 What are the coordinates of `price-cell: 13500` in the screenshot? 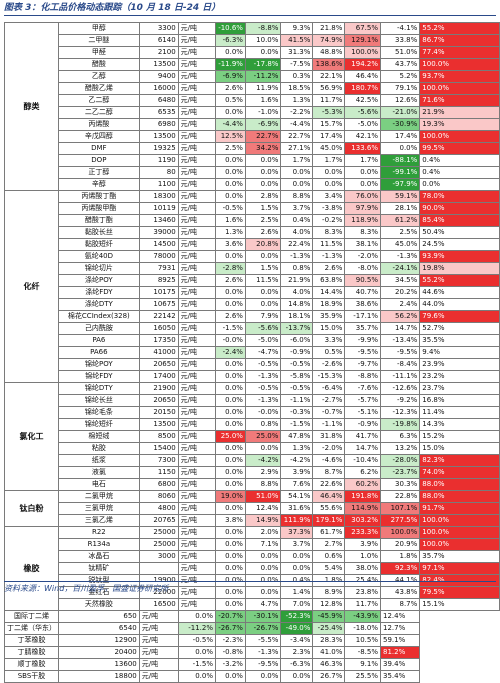 It's located at (158, 64).